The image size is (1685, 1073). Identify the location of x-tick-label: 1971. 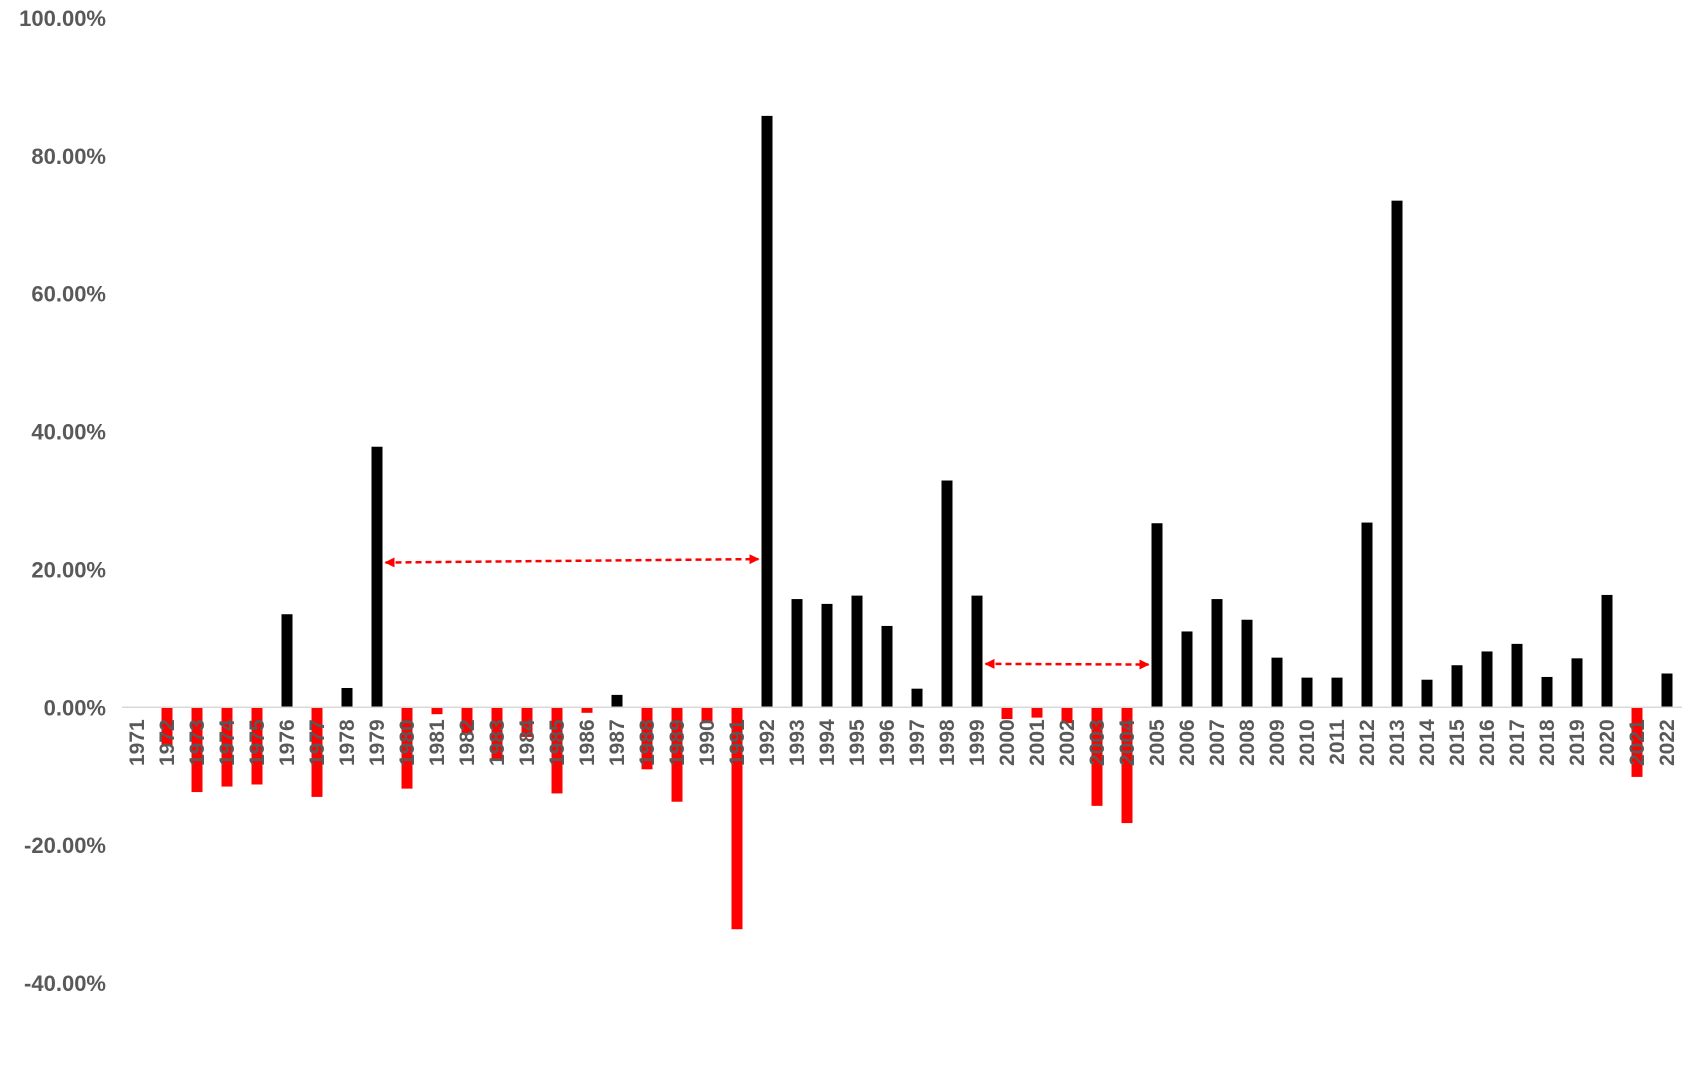
(137, 742).